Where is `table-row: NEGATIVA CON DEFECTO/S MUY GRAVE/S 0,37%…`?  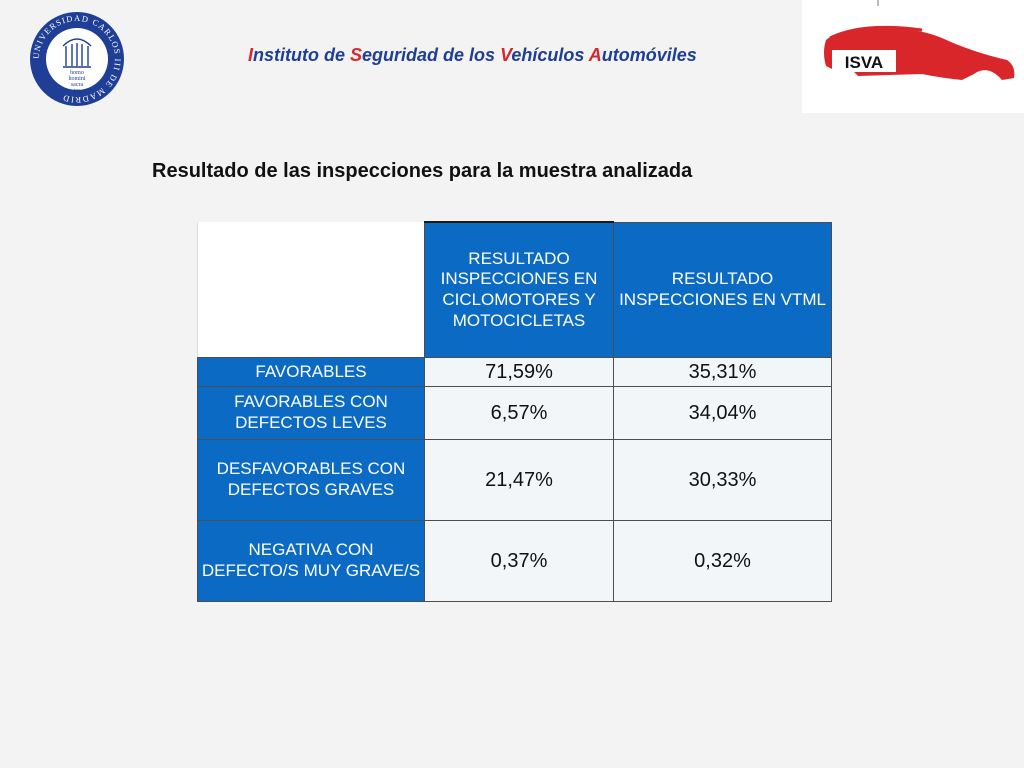
table-row: NEGATIVA CON DEFECTO/S MUY GRAVE/S 0,37%… is located at coordinates (514, 561).